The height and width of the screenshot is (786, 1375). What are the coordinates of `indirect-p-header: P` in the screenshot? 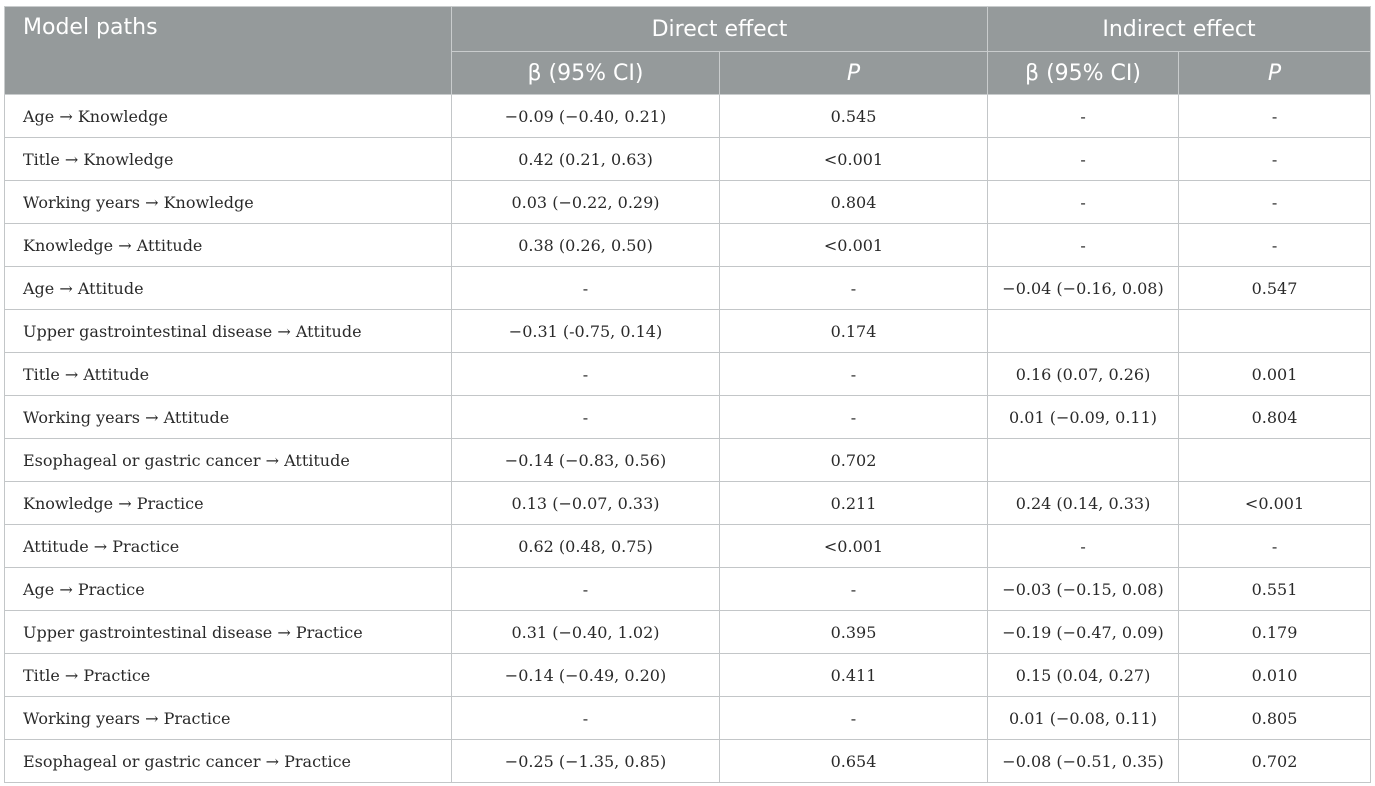 It's located at (1275, 73).